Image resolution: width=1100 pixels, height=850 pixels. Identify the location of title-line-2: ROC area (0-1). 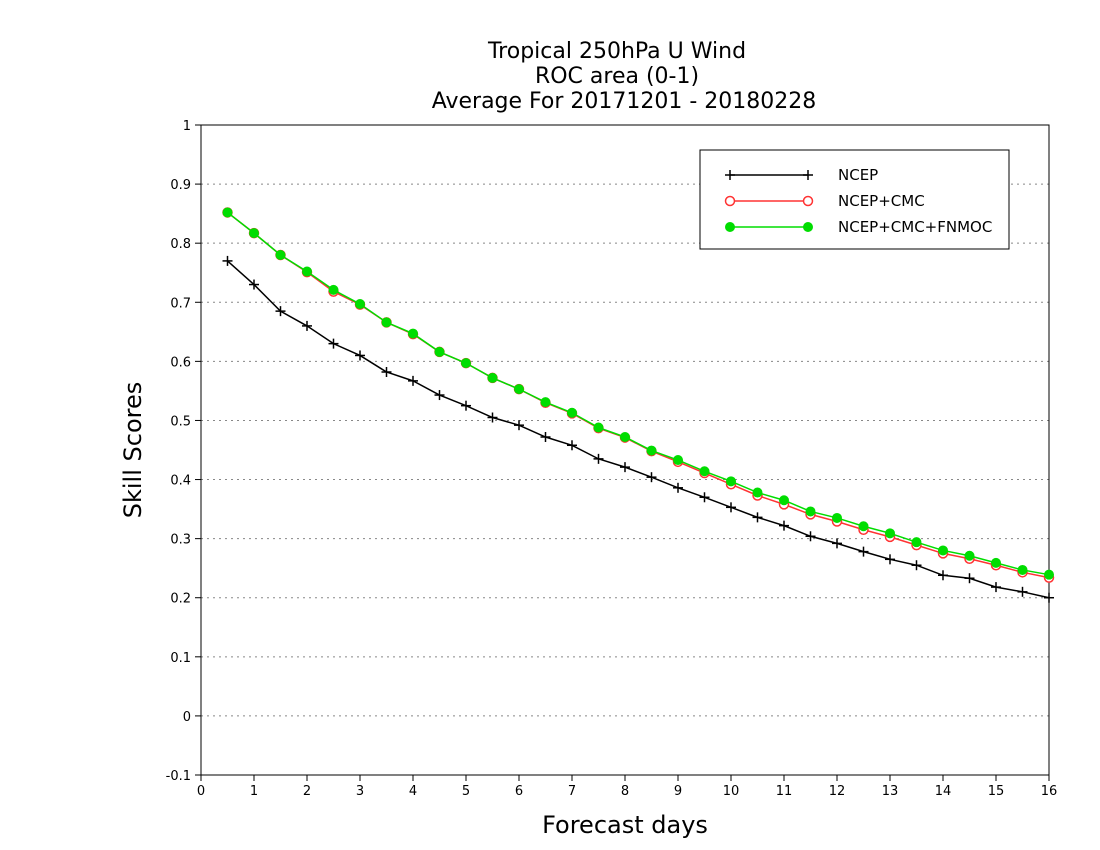
(617, 76).